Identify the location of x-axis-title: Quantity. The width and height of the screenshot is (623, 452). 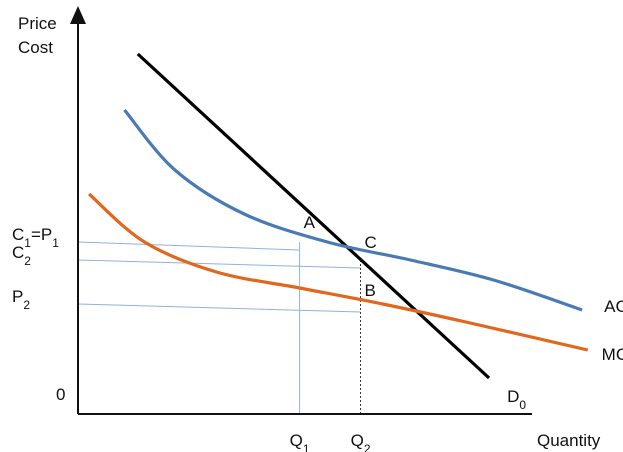
(569, 440).